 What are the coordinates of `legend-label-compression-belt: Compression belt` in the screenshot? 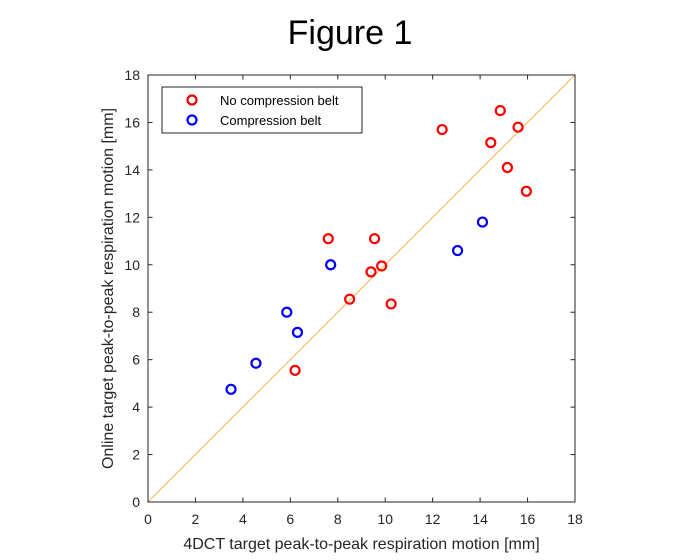 It's located at (271, 120).